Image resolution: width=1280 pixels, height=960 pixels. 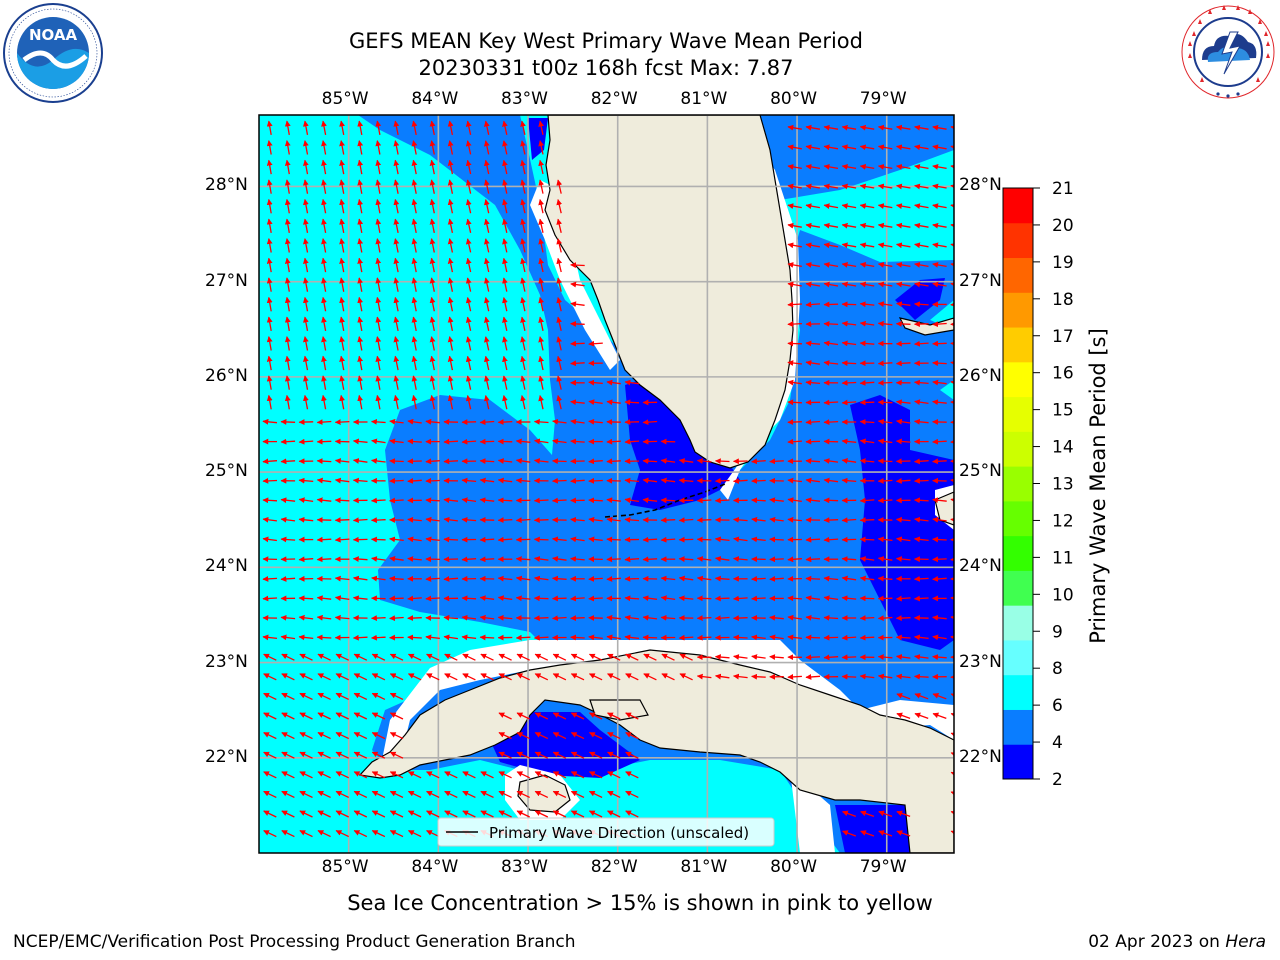 I want to click on noaa-logo-icon: NOAA, so click(x=53, y=53).